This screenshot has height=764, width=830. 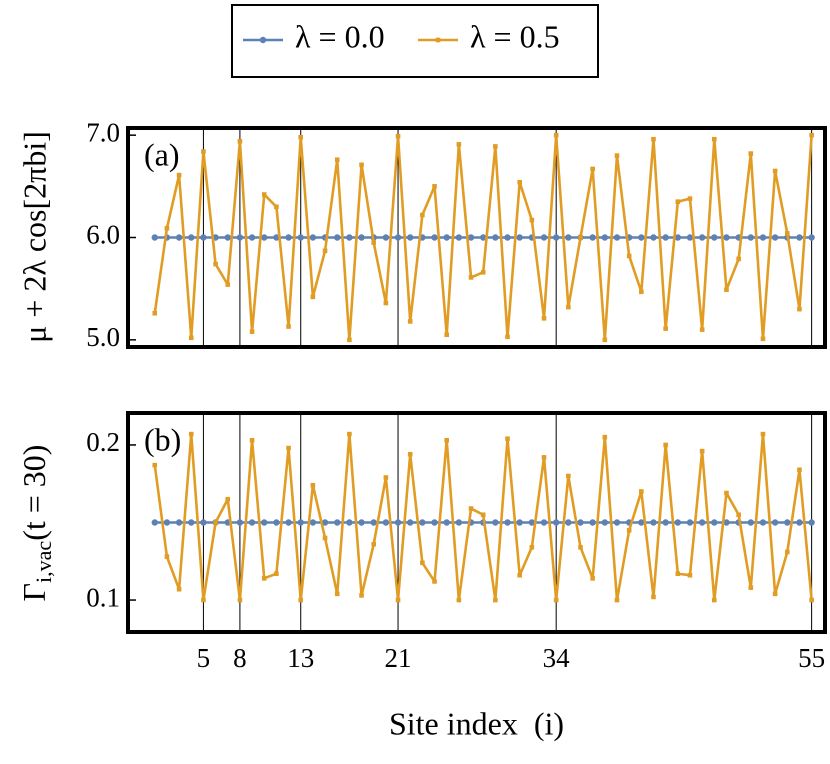 I want to click on legend-marker, so click(x=263, y=40).